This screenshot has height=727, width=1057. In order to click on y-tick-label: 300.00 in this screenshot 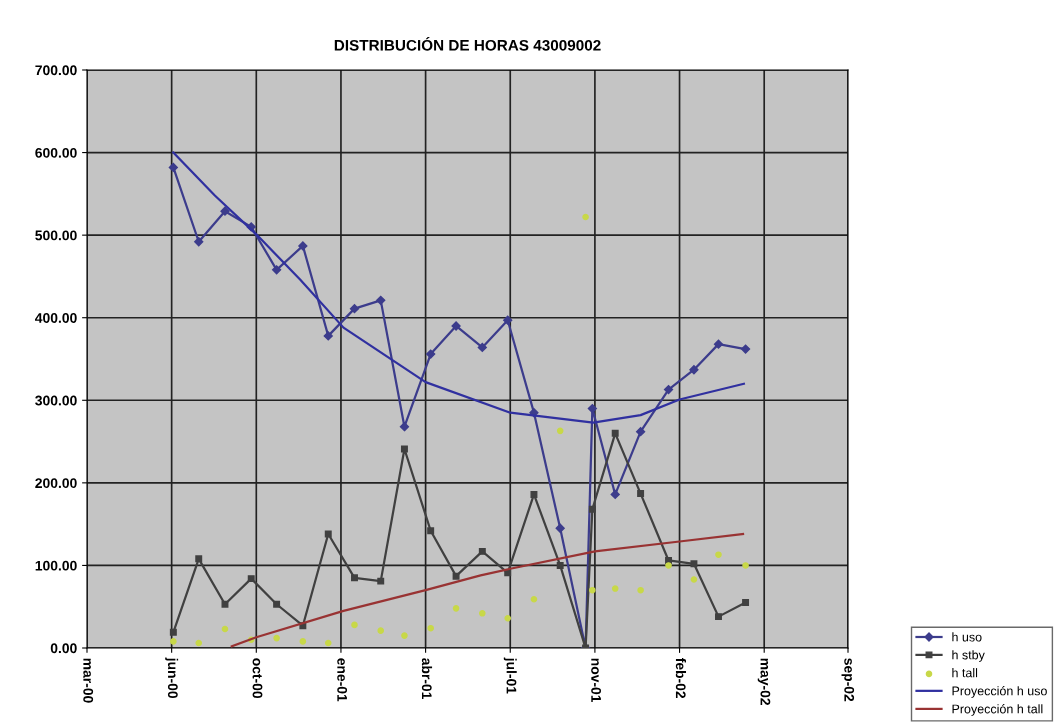, I will do `click(56, 400)`.